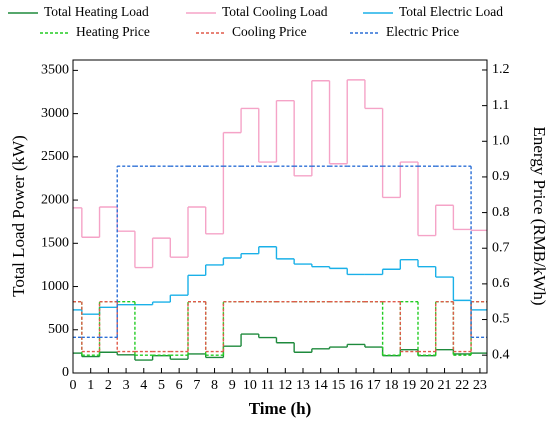 The image size is (550, 426). I want to click on legend-label: Cooling Price, so click(269, 31).